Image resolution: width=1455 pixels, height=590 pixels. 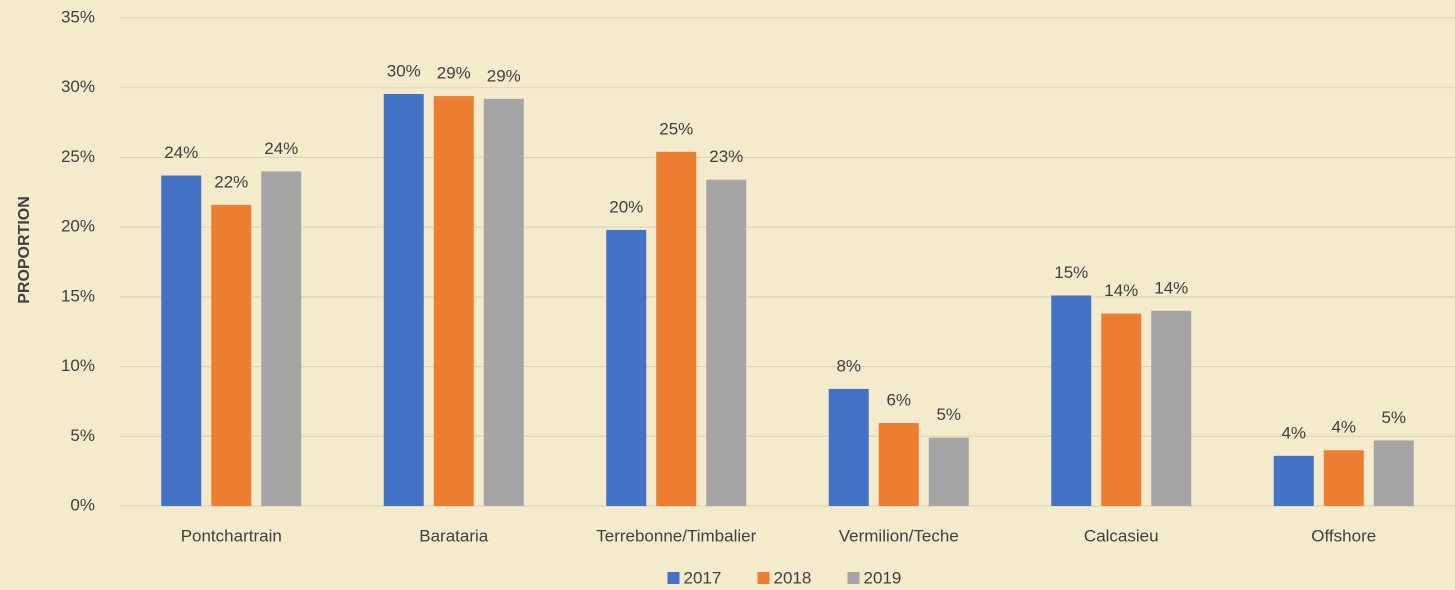 What do you see at coordinates (726, 156) in the screenshot?
I see `data-label: 23%` at bounding box center [726, 156].